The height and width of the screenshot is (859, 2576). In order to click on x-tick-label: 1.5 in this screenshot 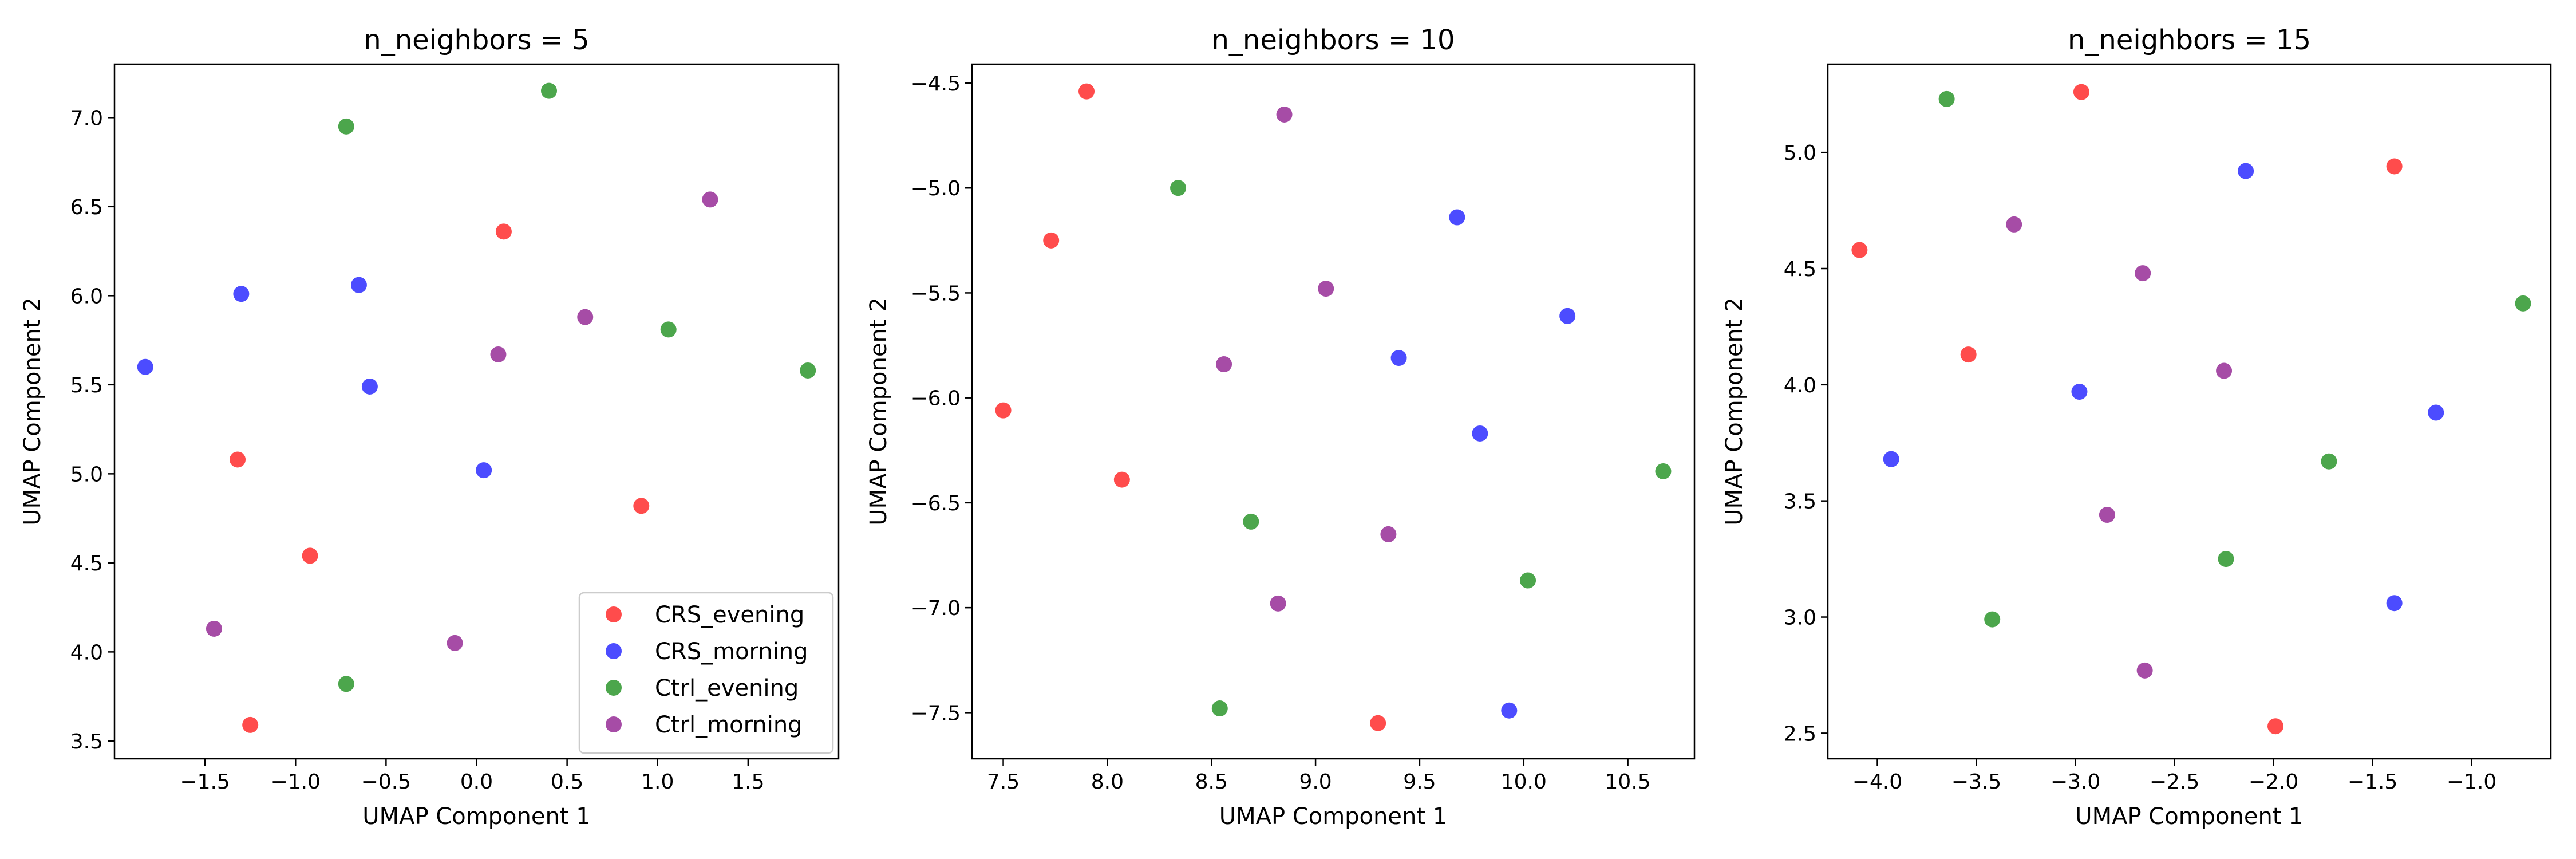, I will do `click(748, 782)`.